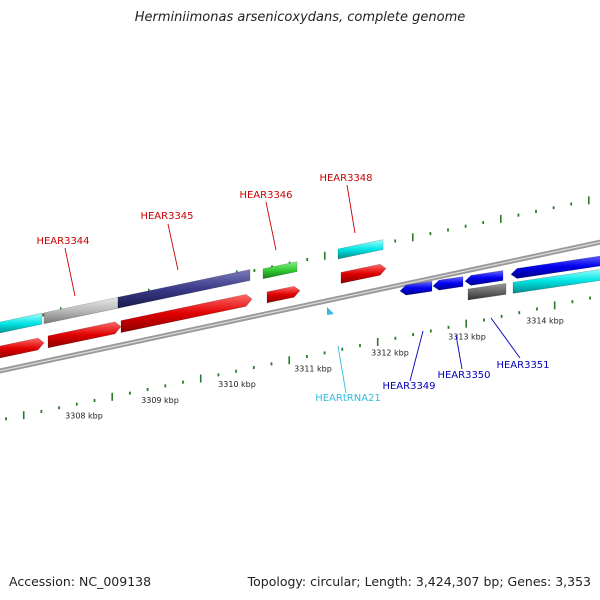  What do you see at coordinates (237, 384) in the screenshot?
I see `kbp-tick-label: 3310 kbp` at bounding box center [237, 384].